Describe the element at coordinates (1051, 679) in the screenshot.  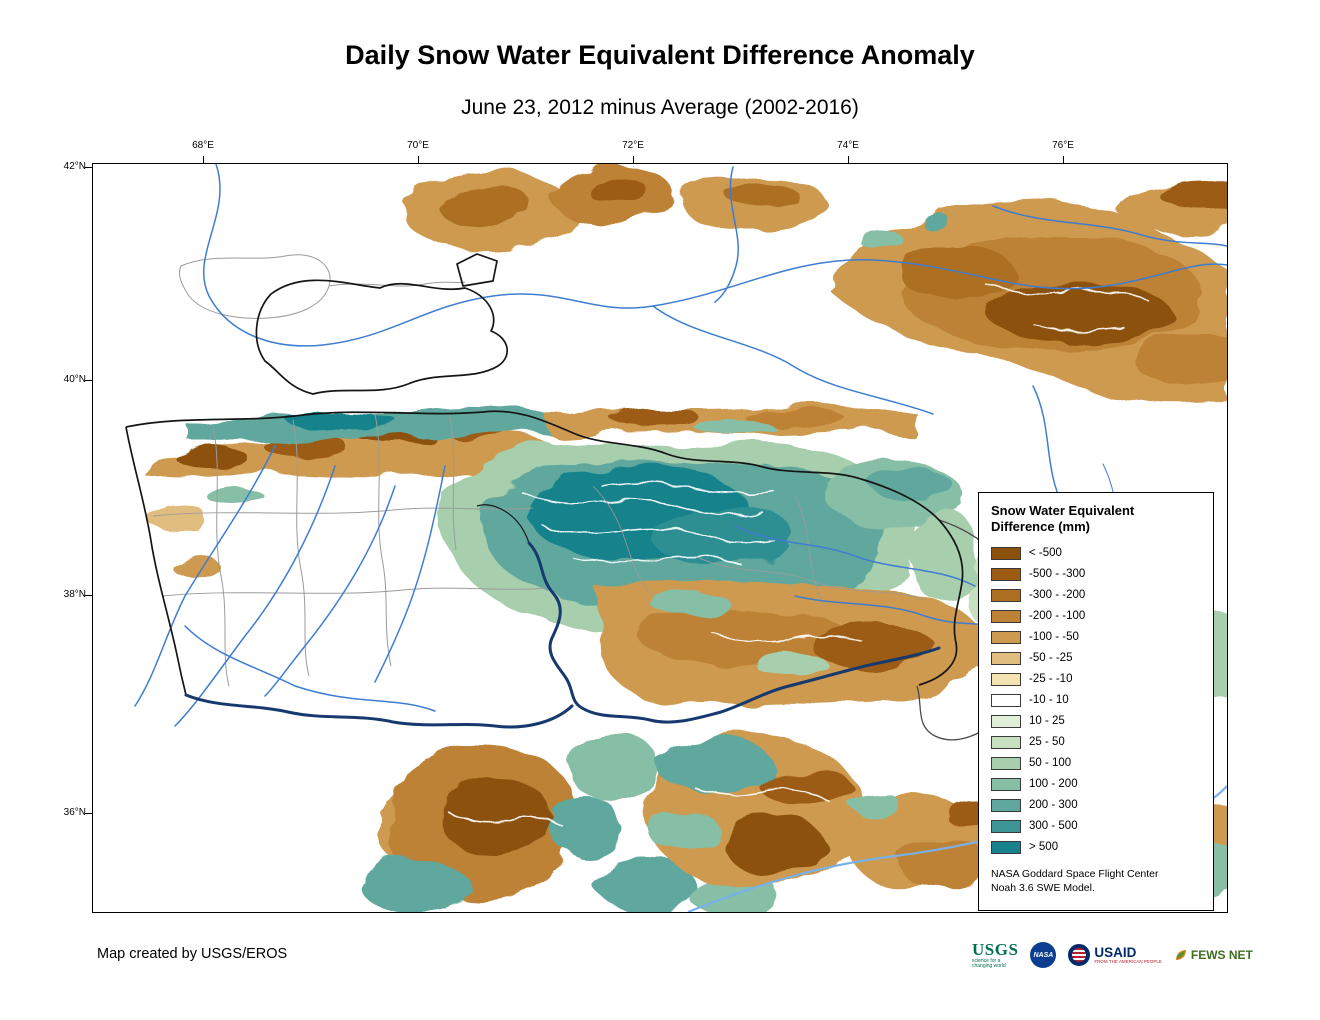
I see `legend-label: -25 - -10` at that location.